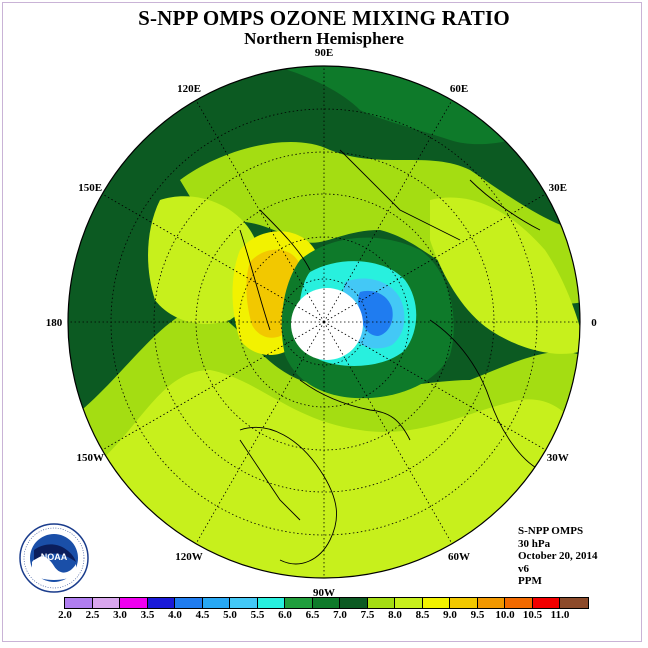 This screenshot has width=648, height=648. Describe the element at coordinates (90, 188) in the screenshot. I see `longitude-label: 150E` at that location.